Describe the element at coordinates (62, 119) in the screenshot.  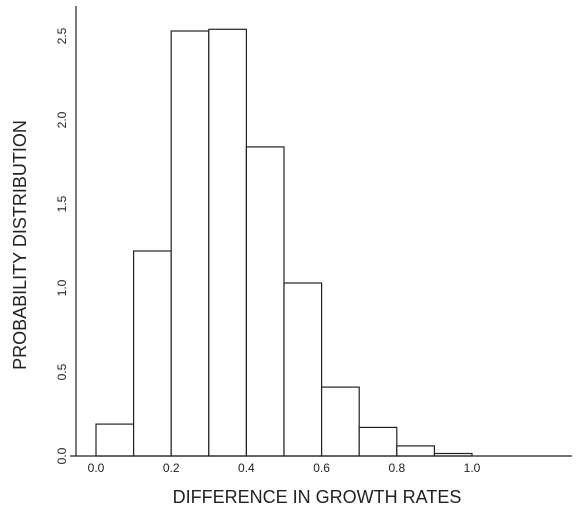
I see `y-tick-label: 2.0` at that location.